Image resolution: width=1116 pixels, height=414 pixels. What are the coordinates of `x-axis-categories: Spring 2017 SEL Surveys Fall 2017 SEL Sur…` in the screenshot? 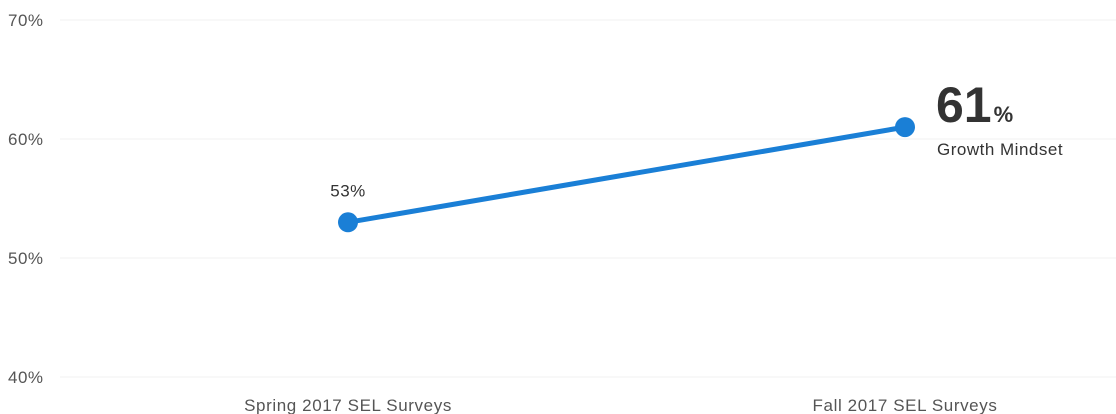 It's located at (620, 405).